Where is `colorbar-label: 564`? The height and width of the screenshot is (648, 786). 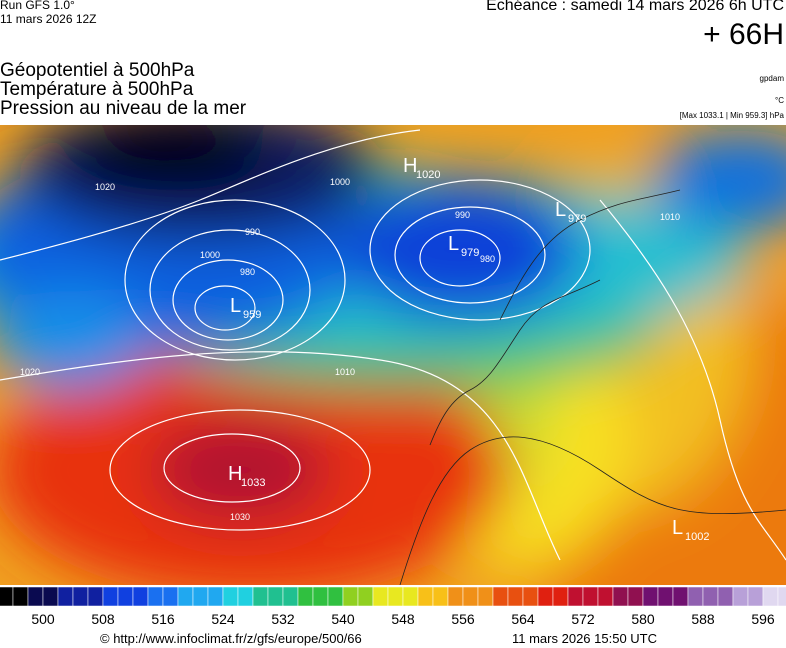
colorbar-label: 564 is located at coordinates (523, 619).